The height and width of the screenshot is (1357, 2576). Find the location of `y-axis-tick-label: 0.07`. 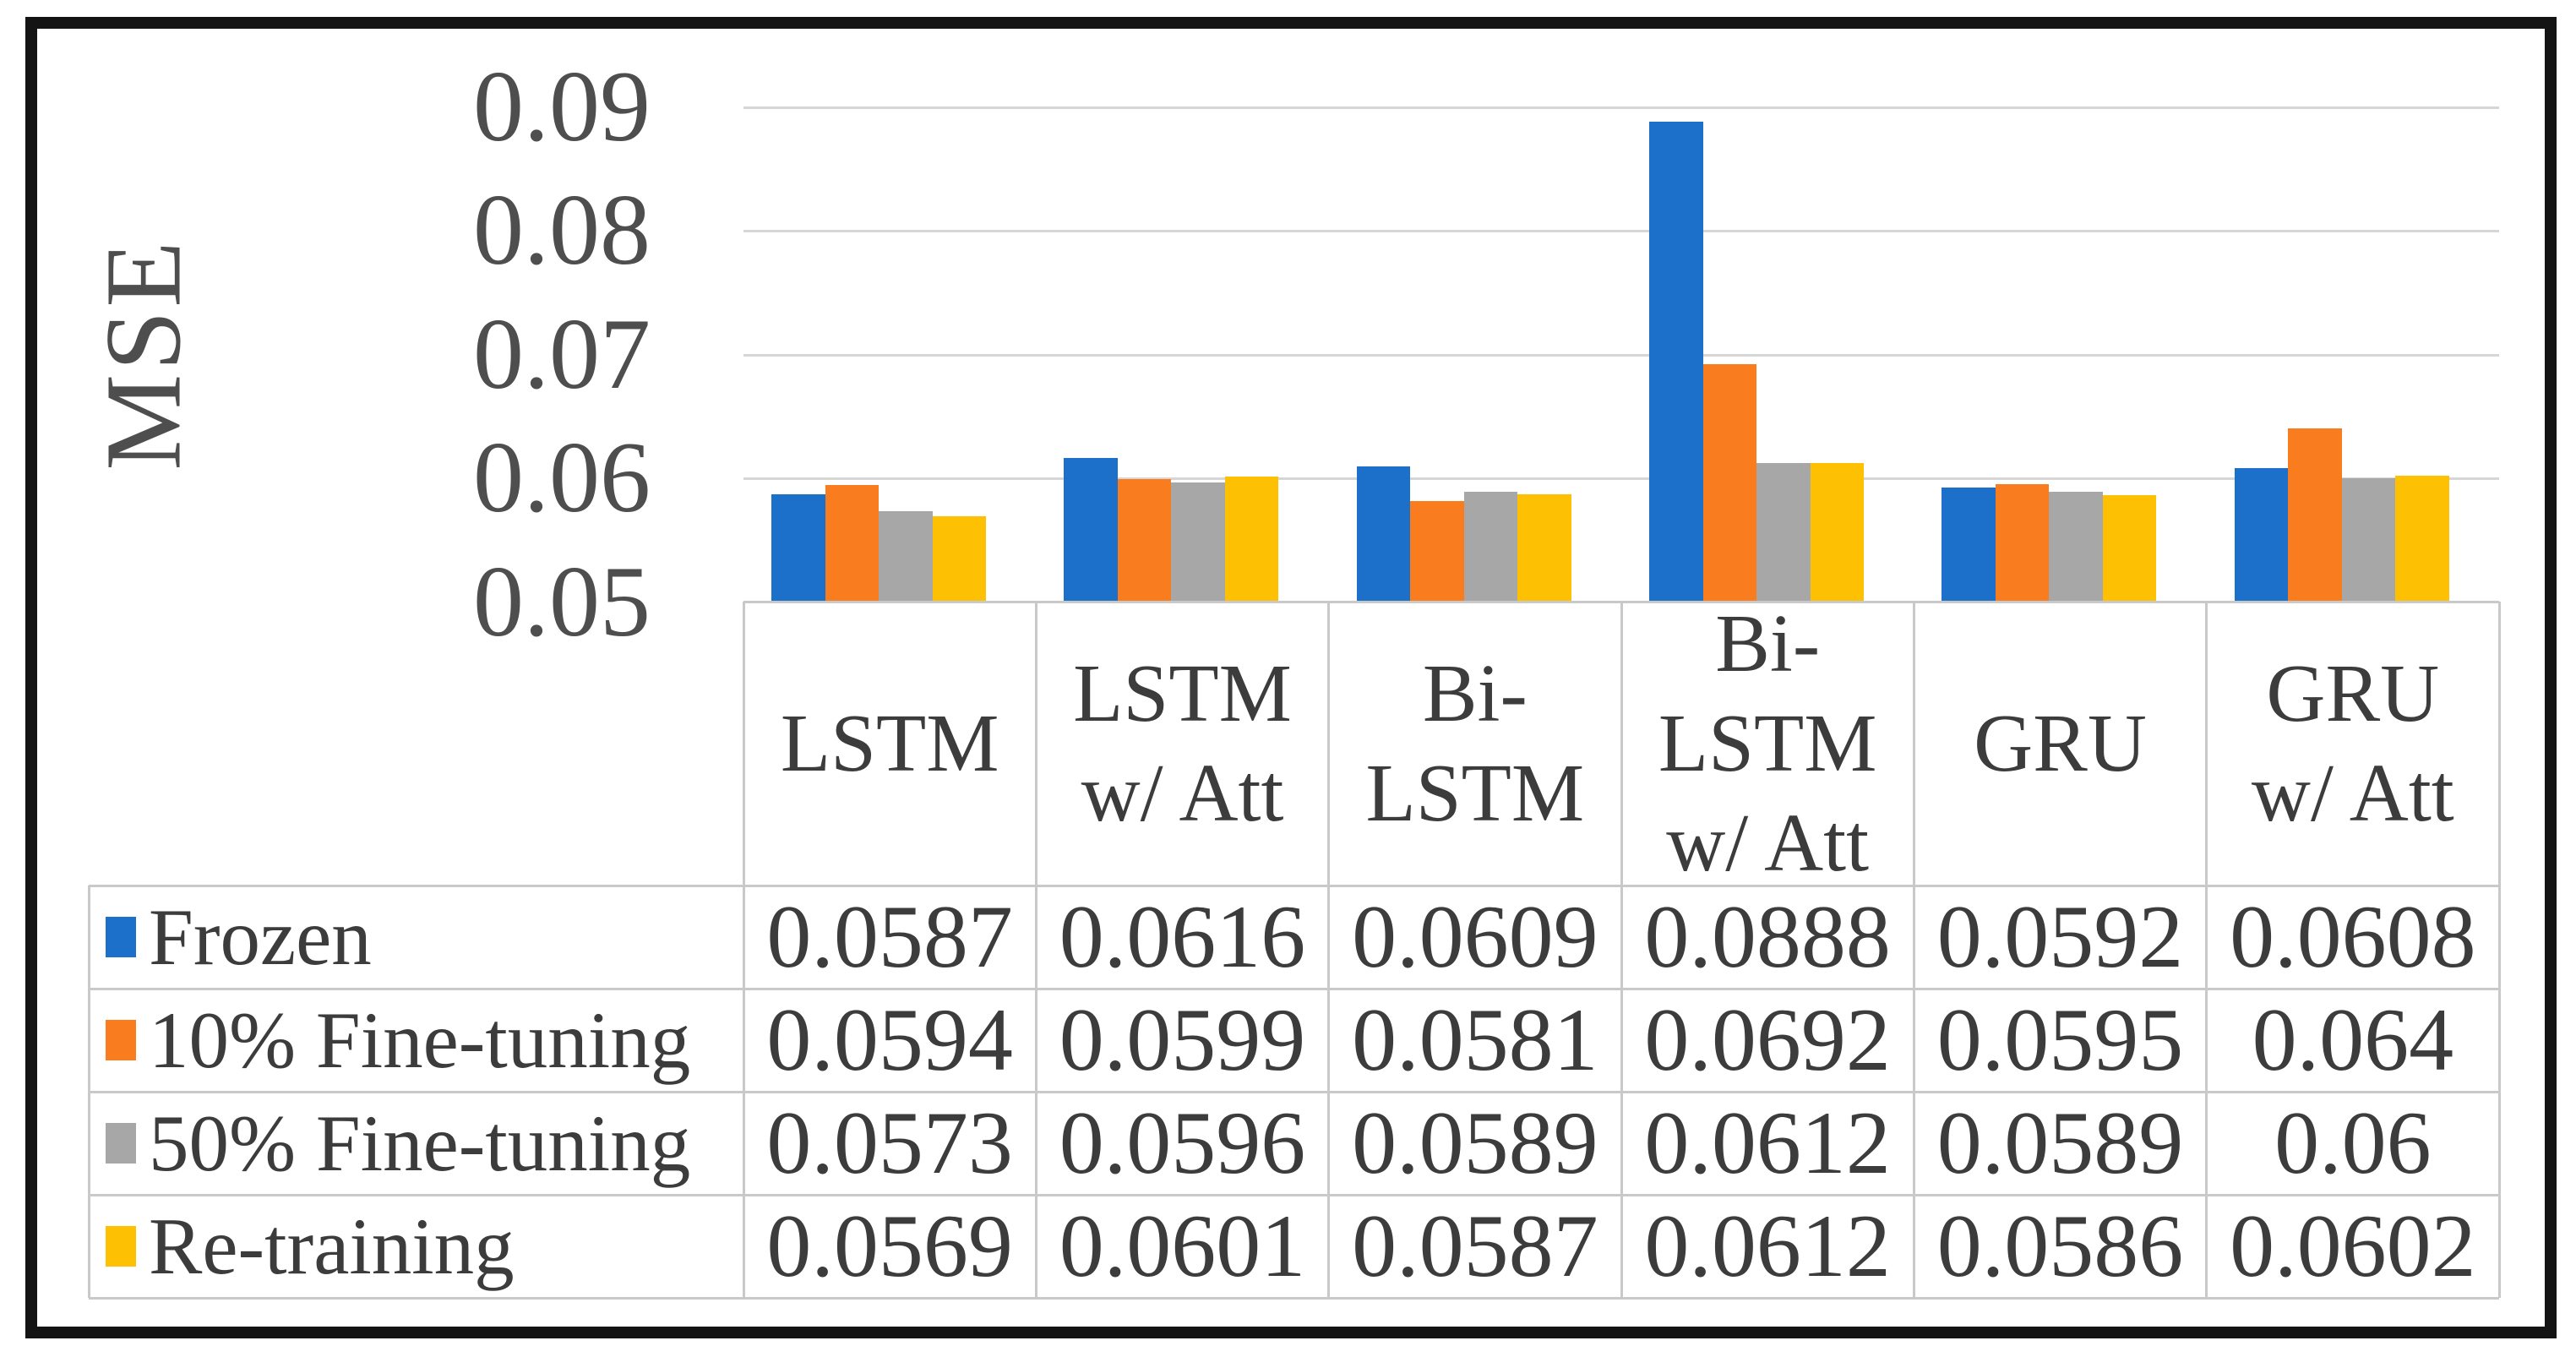

y-axis-tick-label: 0.07 is located at coordinates (562, 353).